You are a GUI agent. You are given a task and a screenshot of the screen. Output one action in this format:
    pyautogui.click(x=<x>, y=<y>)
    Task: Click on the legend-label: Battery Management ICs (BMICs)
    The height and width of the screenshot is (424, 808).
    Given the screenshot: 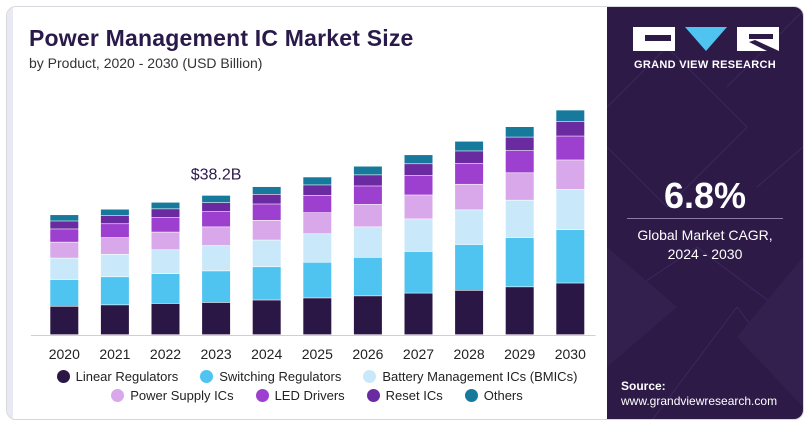 What is the action you would take?
    pyautogui.click(x=480, y=376)
    